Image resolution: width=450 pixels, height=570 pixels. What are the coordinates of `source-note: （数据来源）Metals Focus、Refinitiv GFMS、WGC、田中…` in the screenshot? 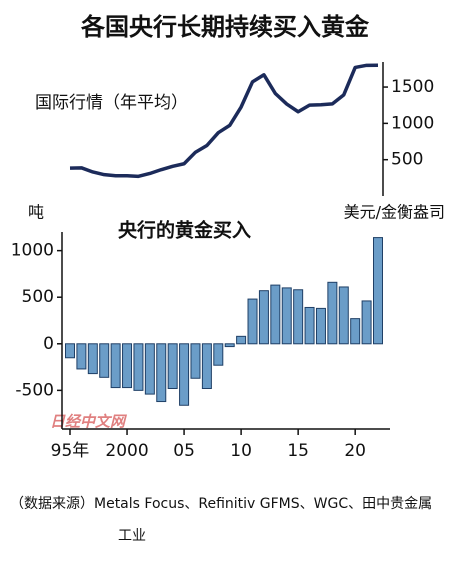 It's located at (221, 520).